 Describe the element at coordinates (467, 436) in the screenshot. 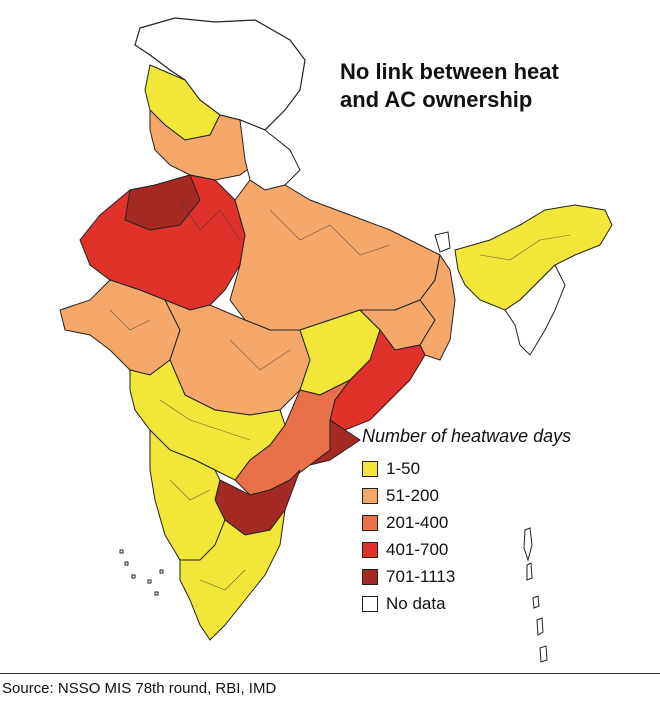

I see `legend-title: Number of heatwave days` at that location.